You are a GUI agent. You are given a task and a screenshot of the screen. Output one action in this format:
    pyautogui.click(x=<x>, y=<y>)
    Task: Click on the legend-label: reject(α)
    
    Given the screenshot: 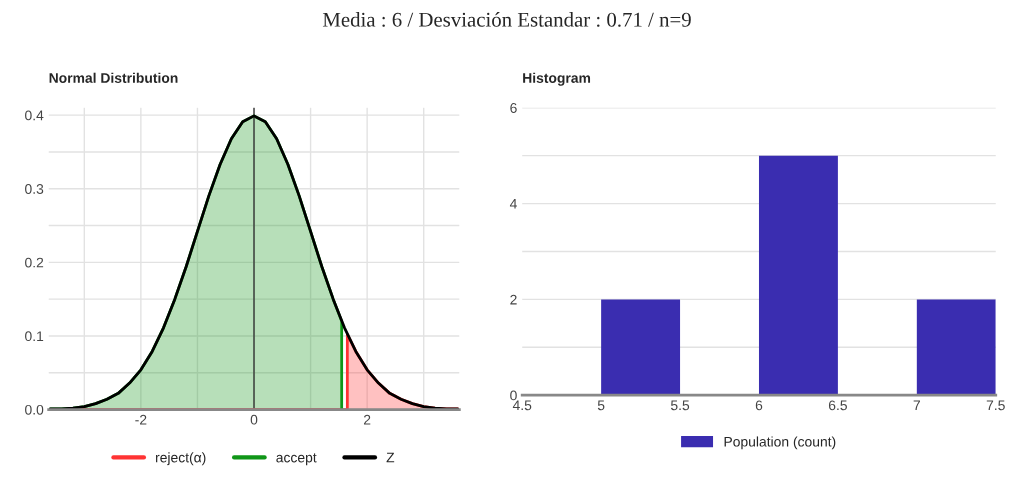 What is the action you would take?
    pyautogui.click(x=181, y=459)
    